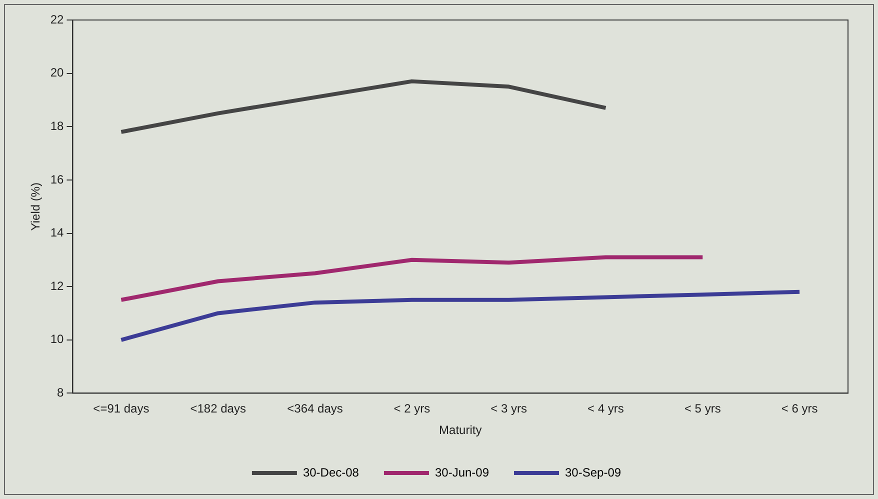 This screenshot has height=499, width=878. Describe the element at coordinates (35, 206) in the screenshot. I see `y-axis-title: Yield (%)` at that location.